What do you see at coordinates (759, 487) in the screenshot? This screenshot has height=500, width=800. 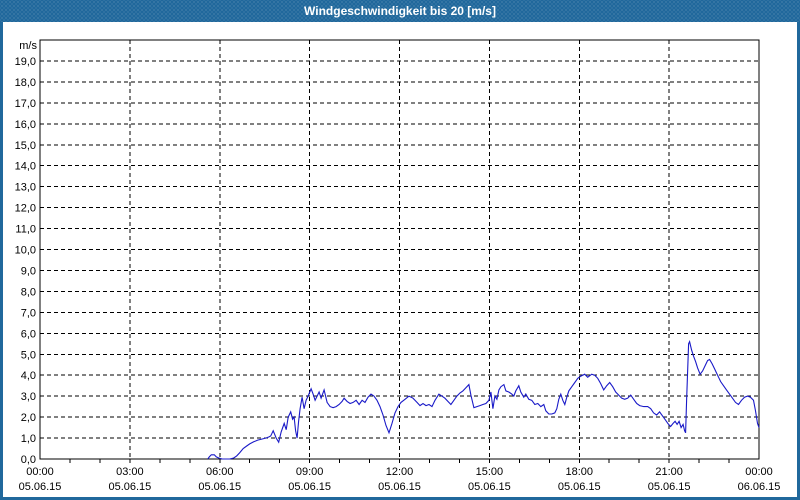 I see `x-axis-date-label: 06.06.15` at bounding box center [759, 487].